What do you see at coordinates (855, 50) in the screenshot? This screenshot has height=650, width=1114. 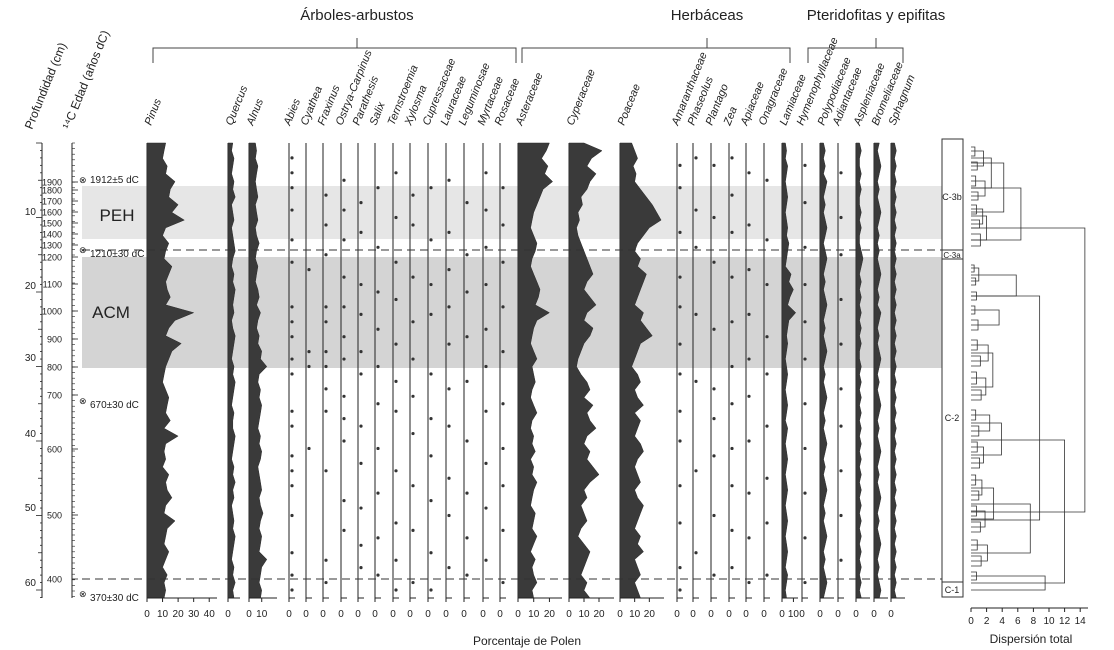 I see `group-bracket-ferns` at bounding box center [855, 50].